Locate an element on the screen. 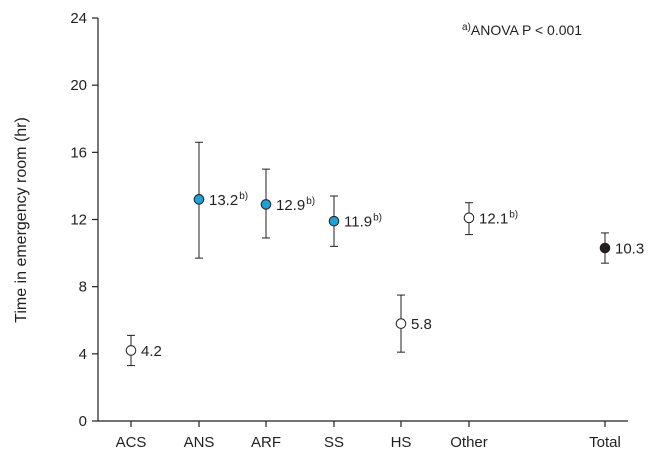  data-point-acs: 4.2 is located at coordinates (143, 350).